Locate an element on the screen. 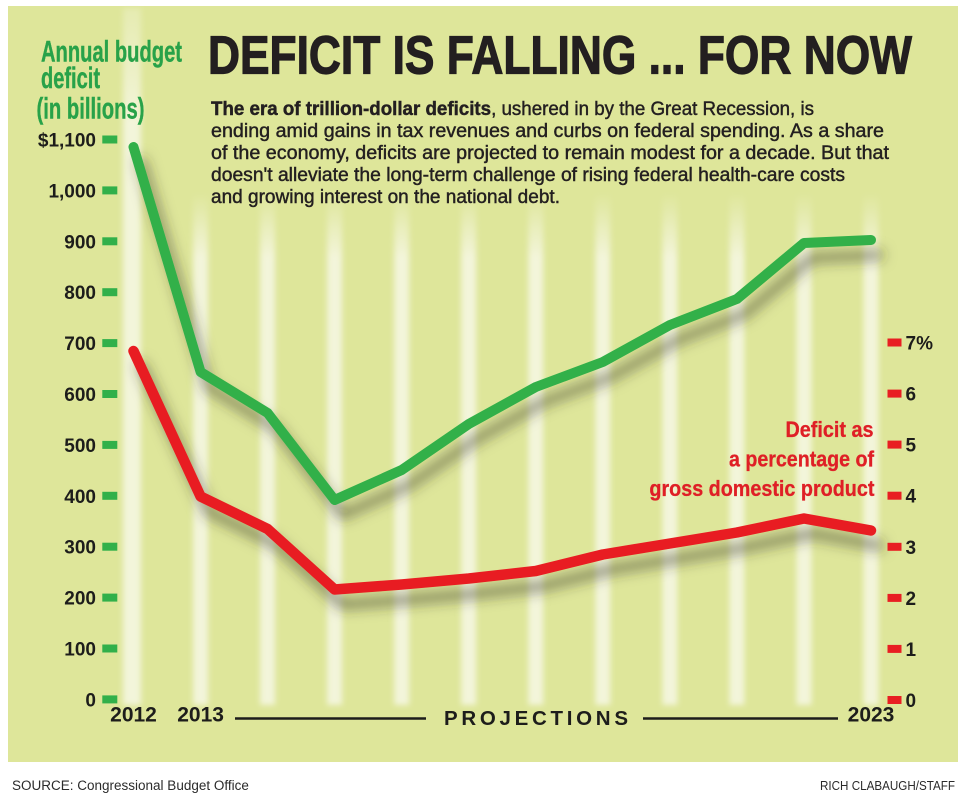  svg-text: 300 is located at coordinates (80, 548).